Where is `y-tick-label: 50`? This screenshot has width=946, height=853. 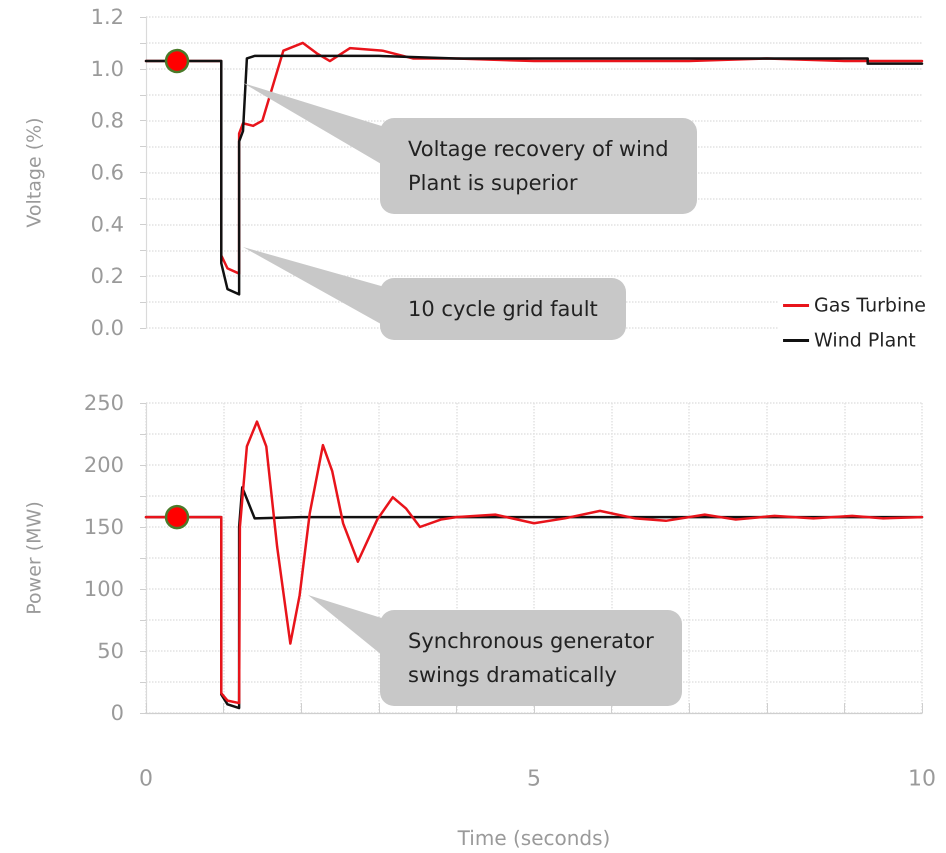
y-tick-label: 50 is located at coordinates (110, 651).